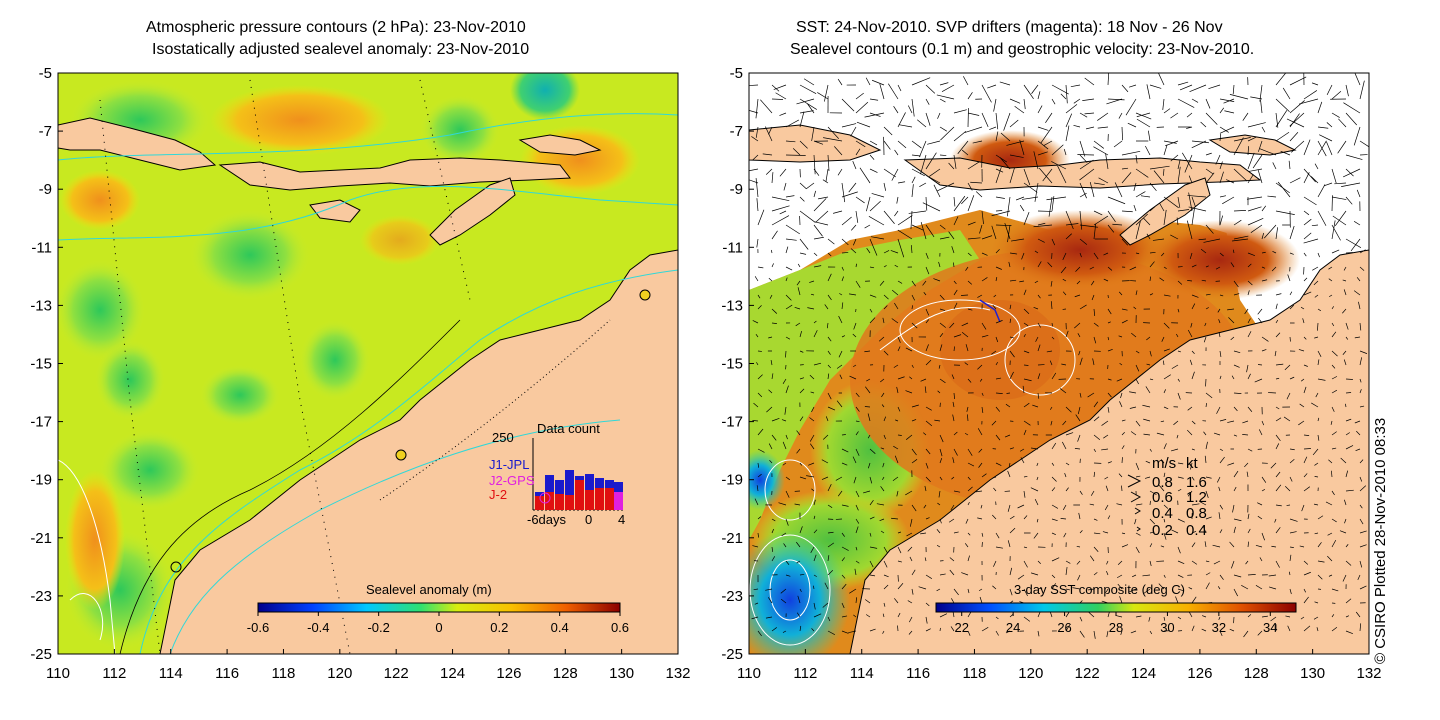 This screenshot has height=720, width=1440. What do you see at coordinates (1087, 673) in the screenshot?
I see `right-x-tick-label: 122` at bounding box center [1087, 673].